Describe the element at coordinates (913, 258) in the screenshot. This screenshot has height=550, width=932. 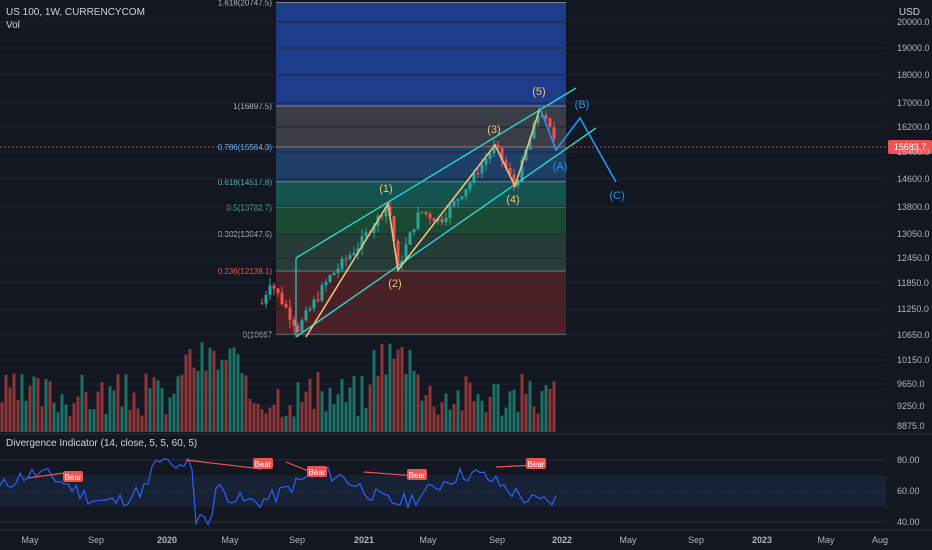
I see `price-tick-label: 12450.0` at that location.